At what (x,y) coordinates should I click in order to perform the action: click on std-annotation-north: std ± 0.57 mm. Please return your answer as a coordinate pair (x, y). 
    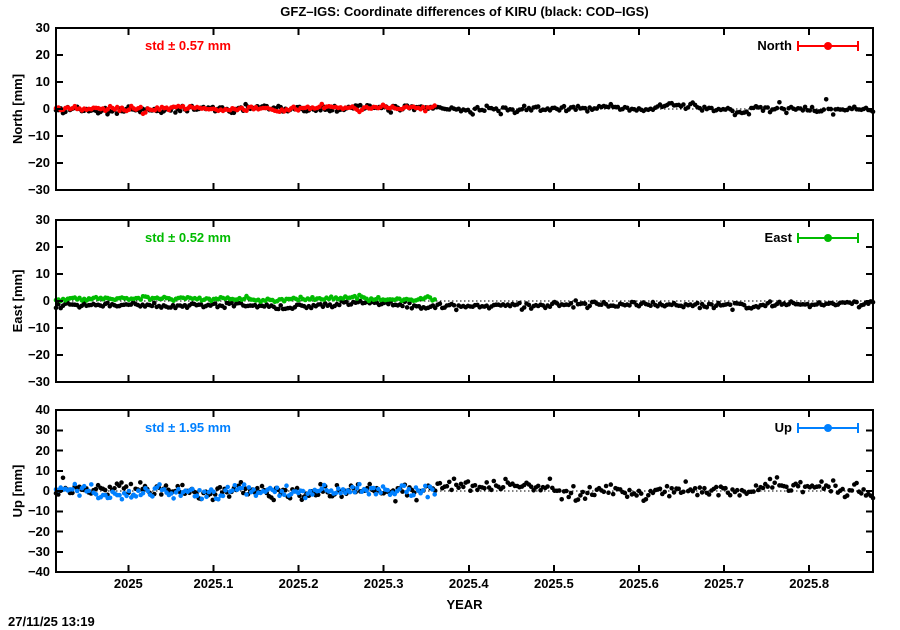
    Looking at the image, I should click on (188, 45).